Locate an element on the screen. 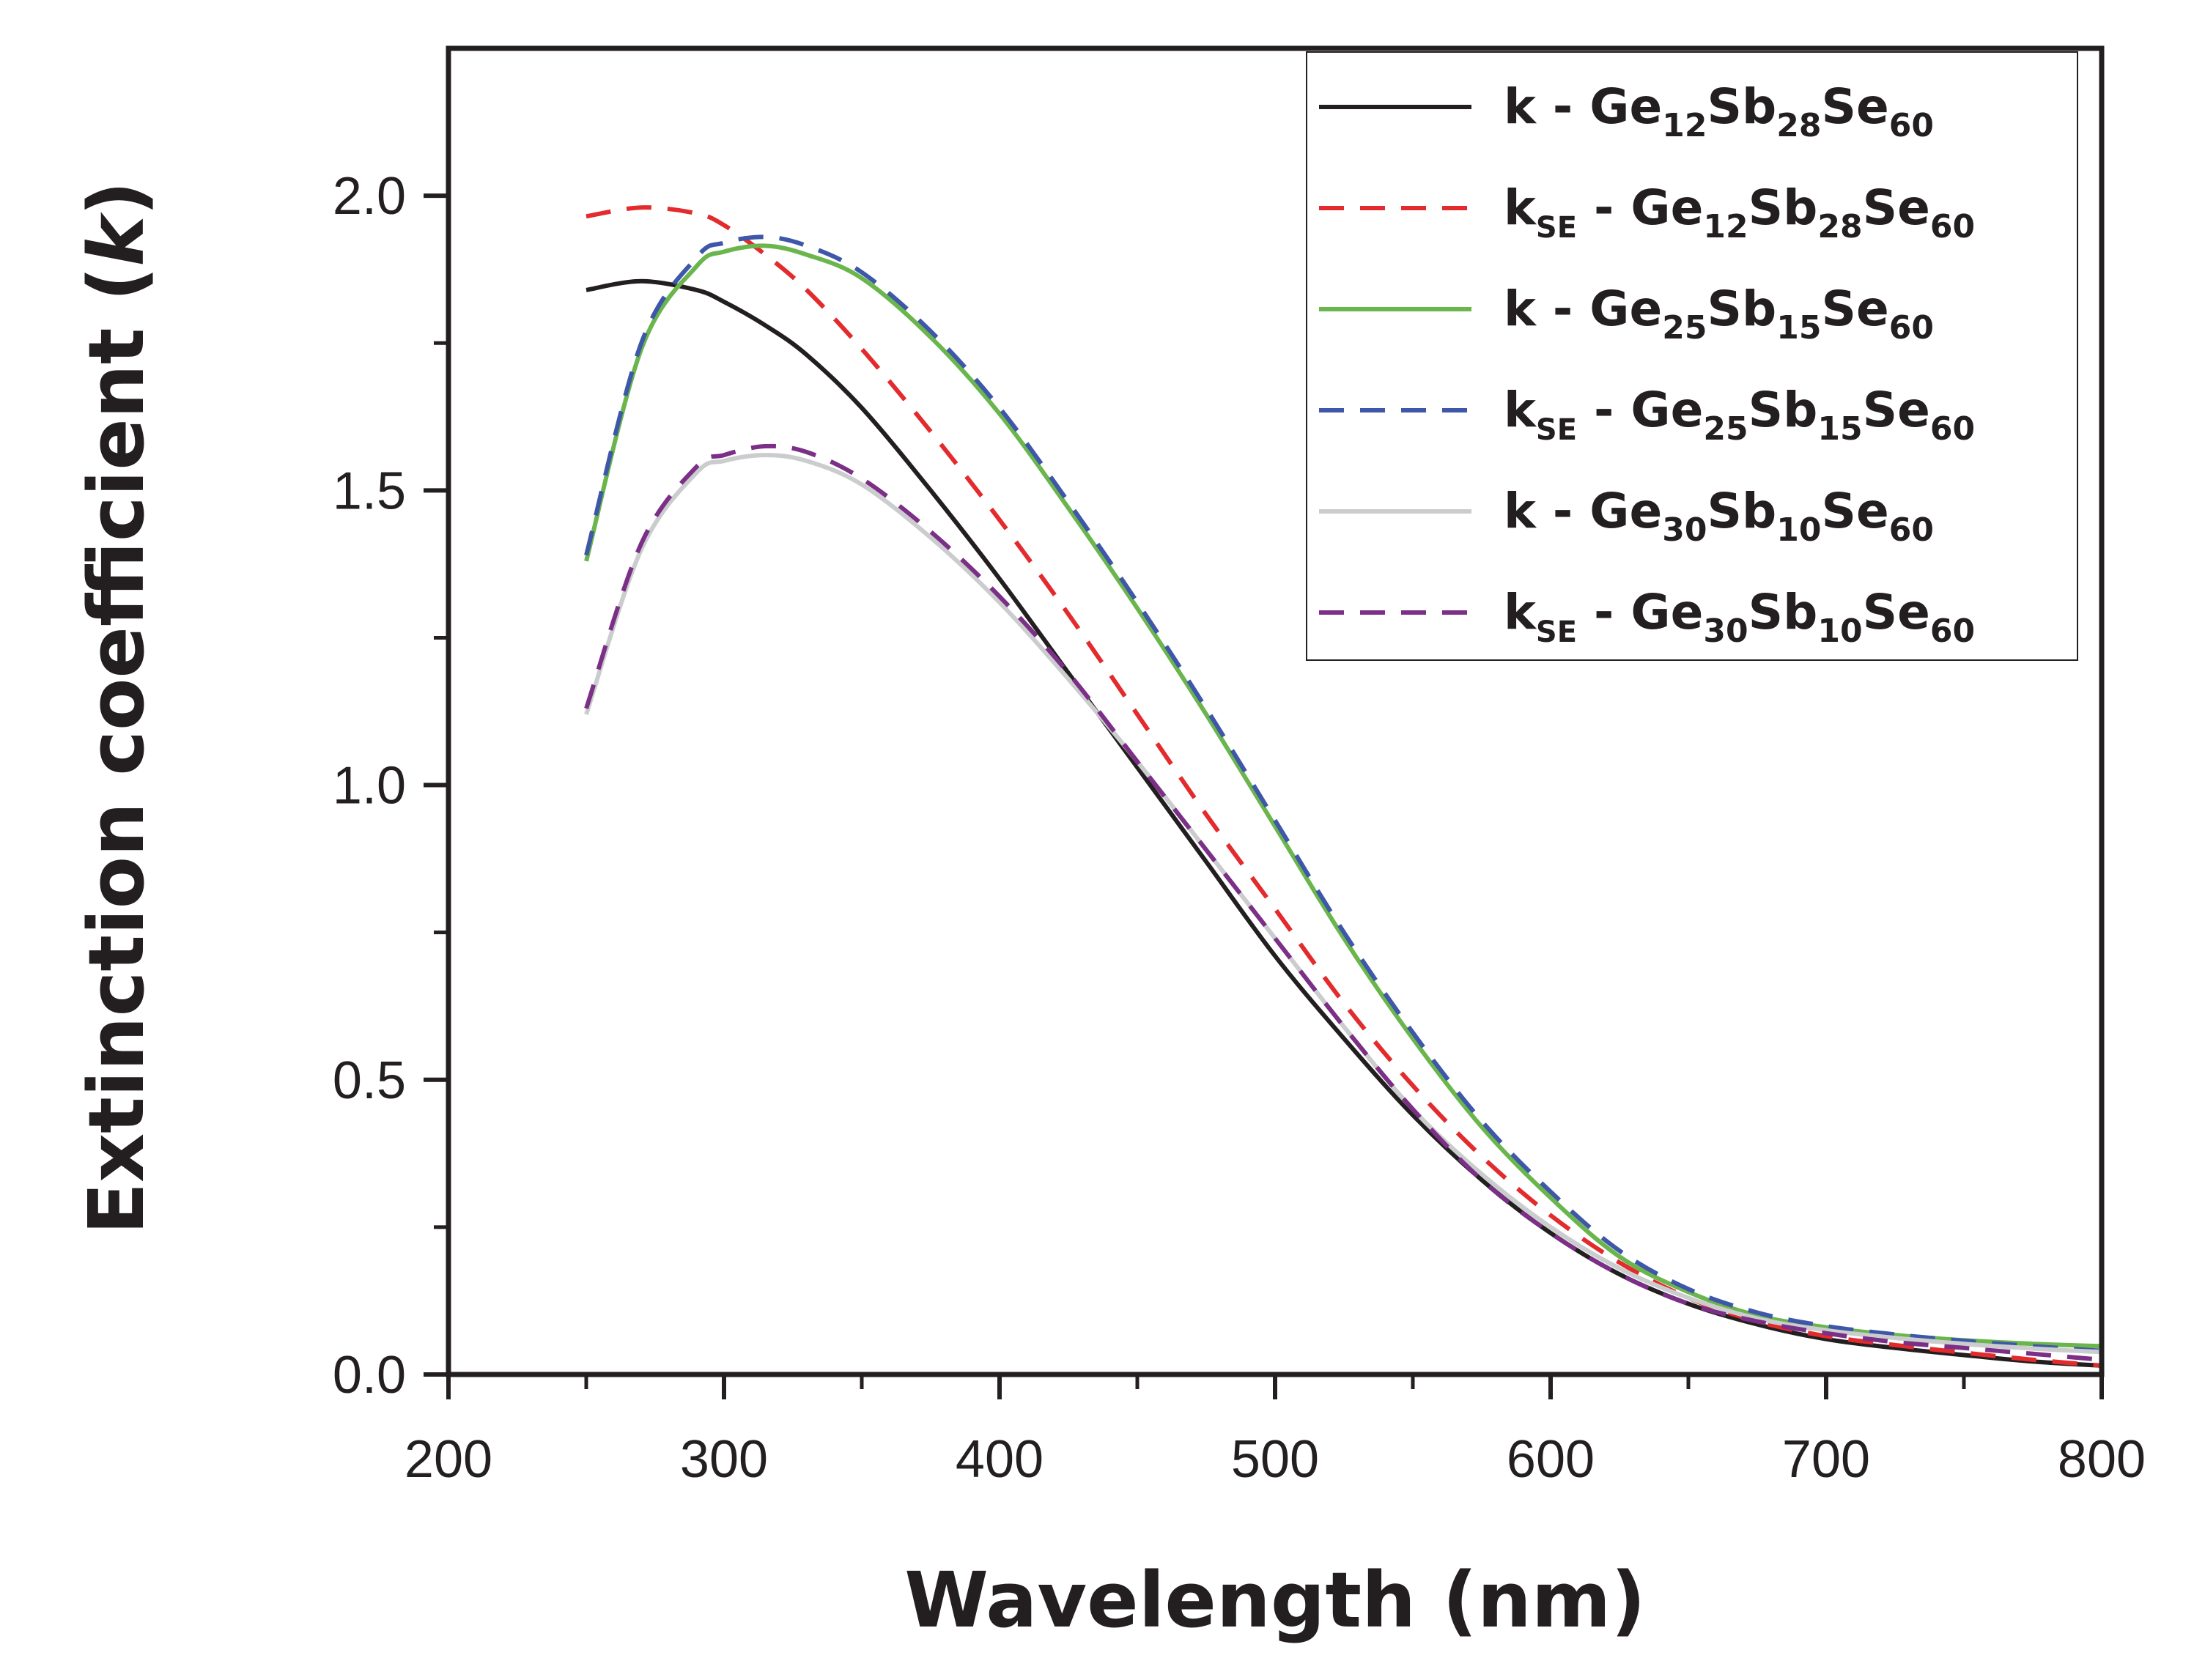 The image size is (2194, 1680). legend-box is located at coordinates (1692, 356).